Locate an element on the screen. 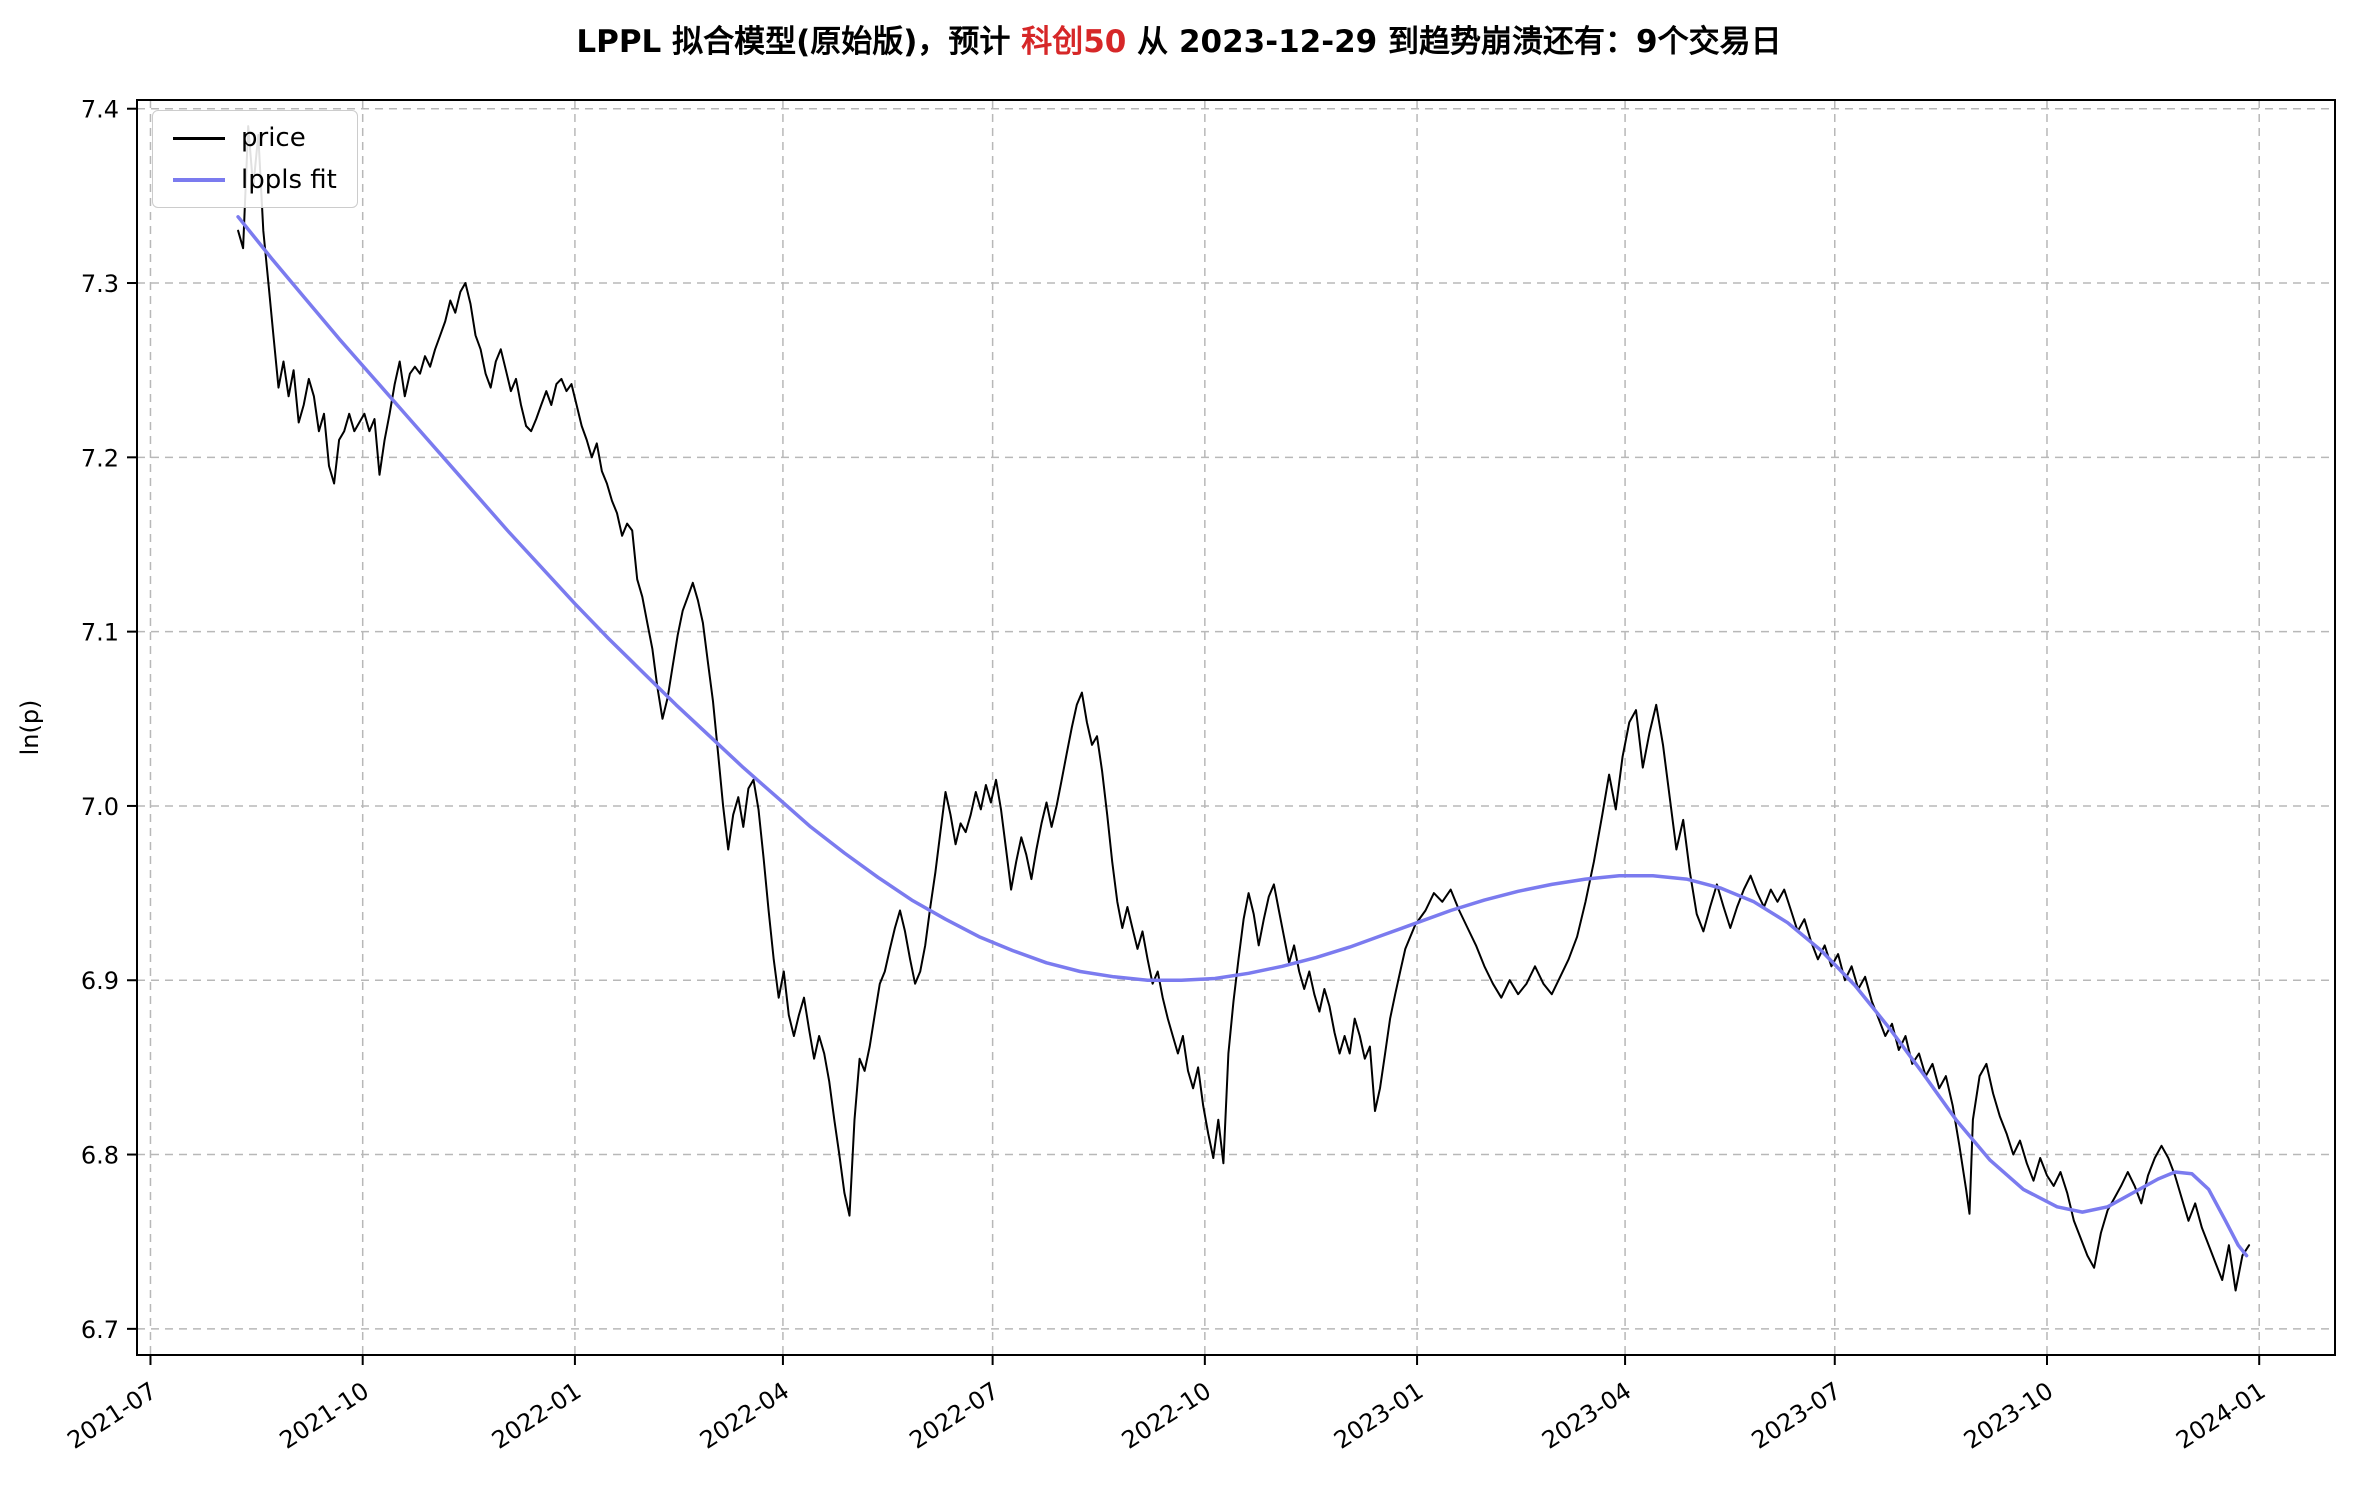 This screenshot has width=2358, height=1492. x-tick-label: 2023-07 is located at coordinates (1796, 1416).